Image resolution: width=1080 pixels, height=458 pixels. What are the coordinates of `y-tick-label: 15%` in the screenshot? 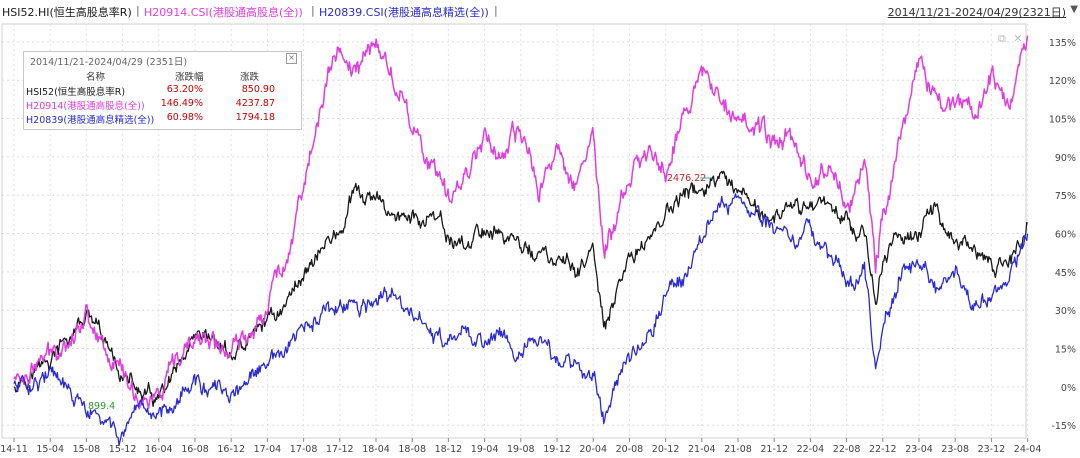 It's located at (1065, 350).